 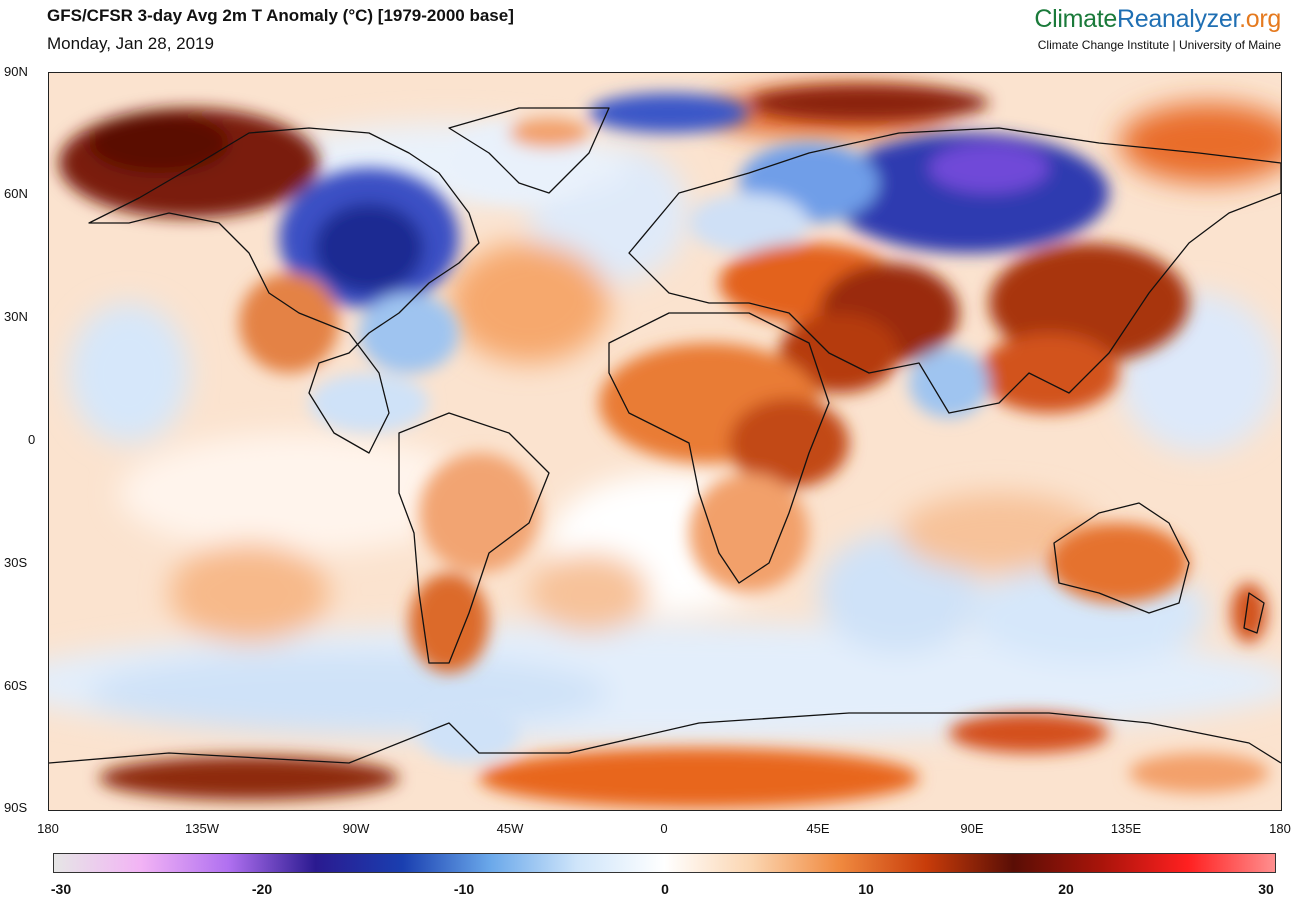 I want to click on lon-label-45w: 45W, so click(x=510, y=828).